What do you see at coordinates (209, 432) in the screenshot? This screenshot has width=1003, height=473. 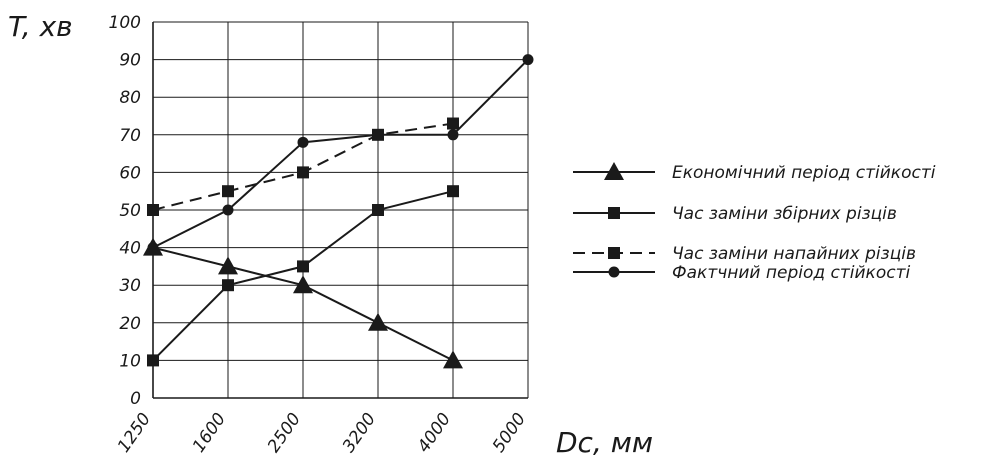 I see `x-tick-label: 1600` at bounding box center [209, 432].